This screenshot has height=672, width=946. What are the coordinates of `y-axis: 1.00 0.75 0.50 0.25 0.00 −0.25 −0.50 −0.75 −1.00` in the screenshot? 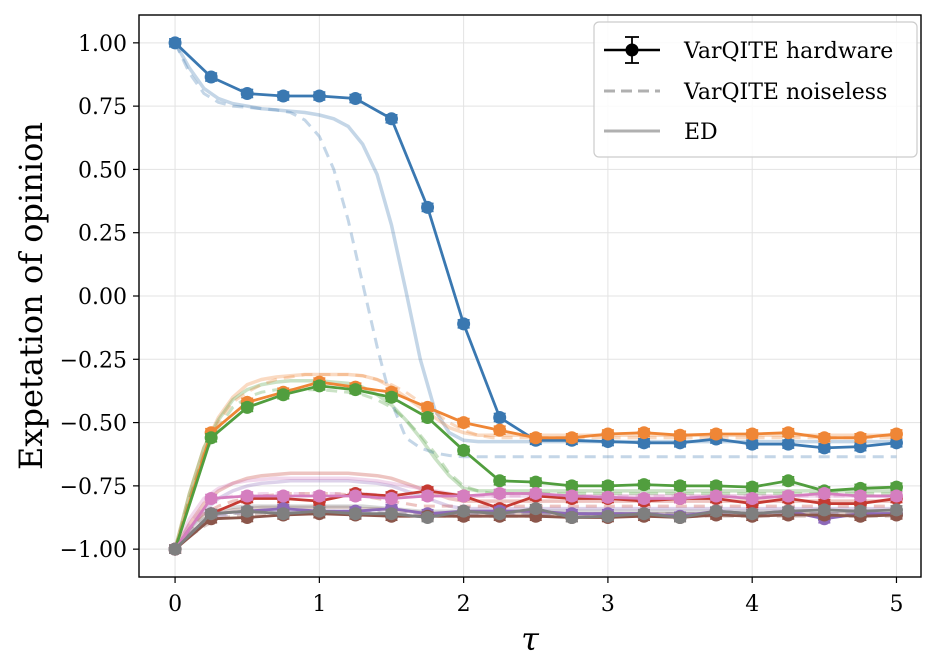 It's located at (99, 297).